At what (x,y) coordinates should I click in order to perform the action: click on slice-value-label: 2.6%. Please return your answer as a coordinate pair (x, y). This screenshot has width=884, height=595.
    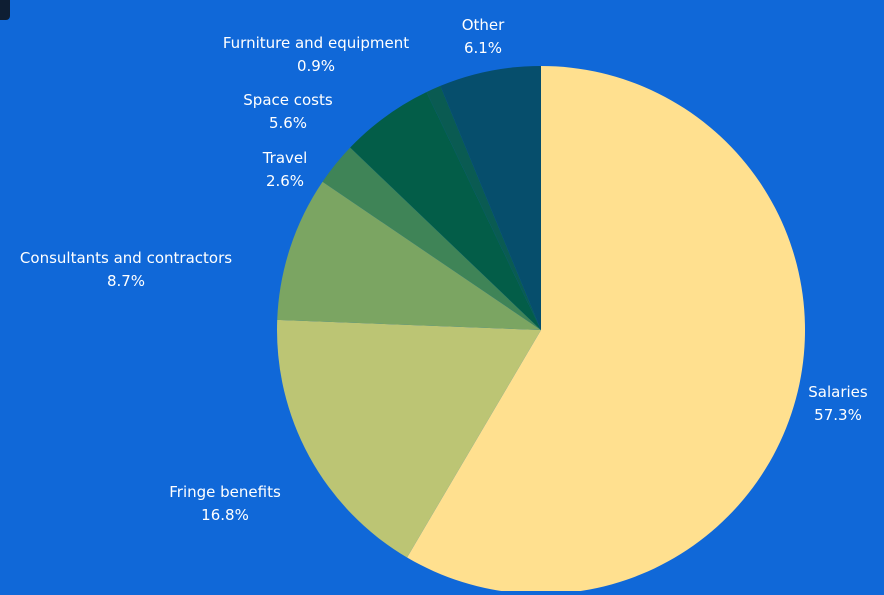
    Looking at the image, I should click on (285, 181).